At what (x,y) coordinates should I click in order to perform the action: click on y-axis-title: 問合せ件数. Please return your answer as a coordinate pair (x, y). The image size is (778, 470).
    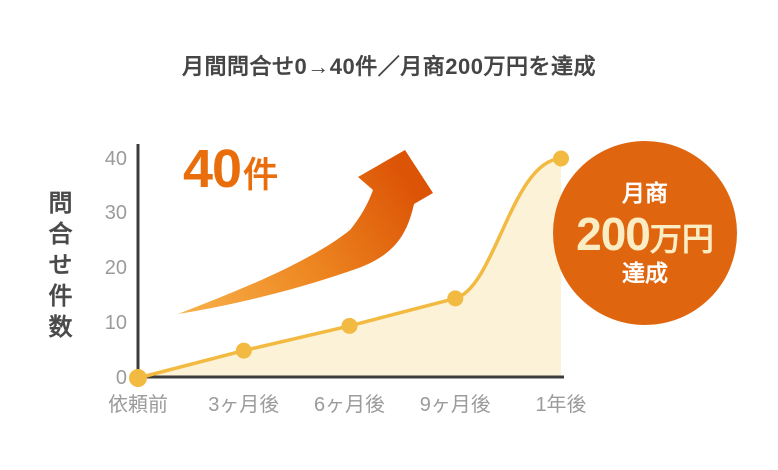
    Looking at the image, I should click on (57, 267).